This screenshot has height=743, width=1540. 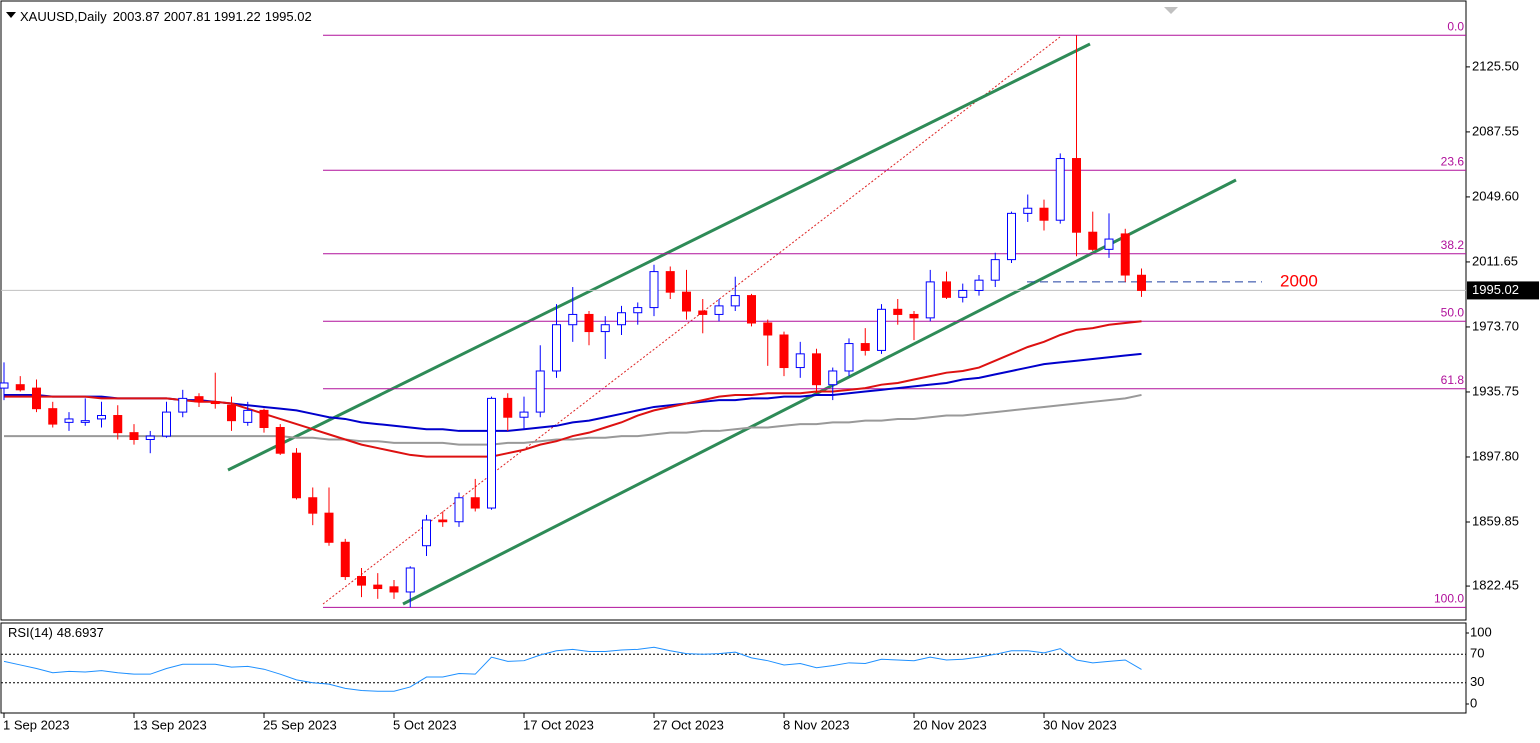 What do you see at coordinates (136, 16) in the screenshot?
I see `last-open: 2003.87` at bounding box center [136, 16].